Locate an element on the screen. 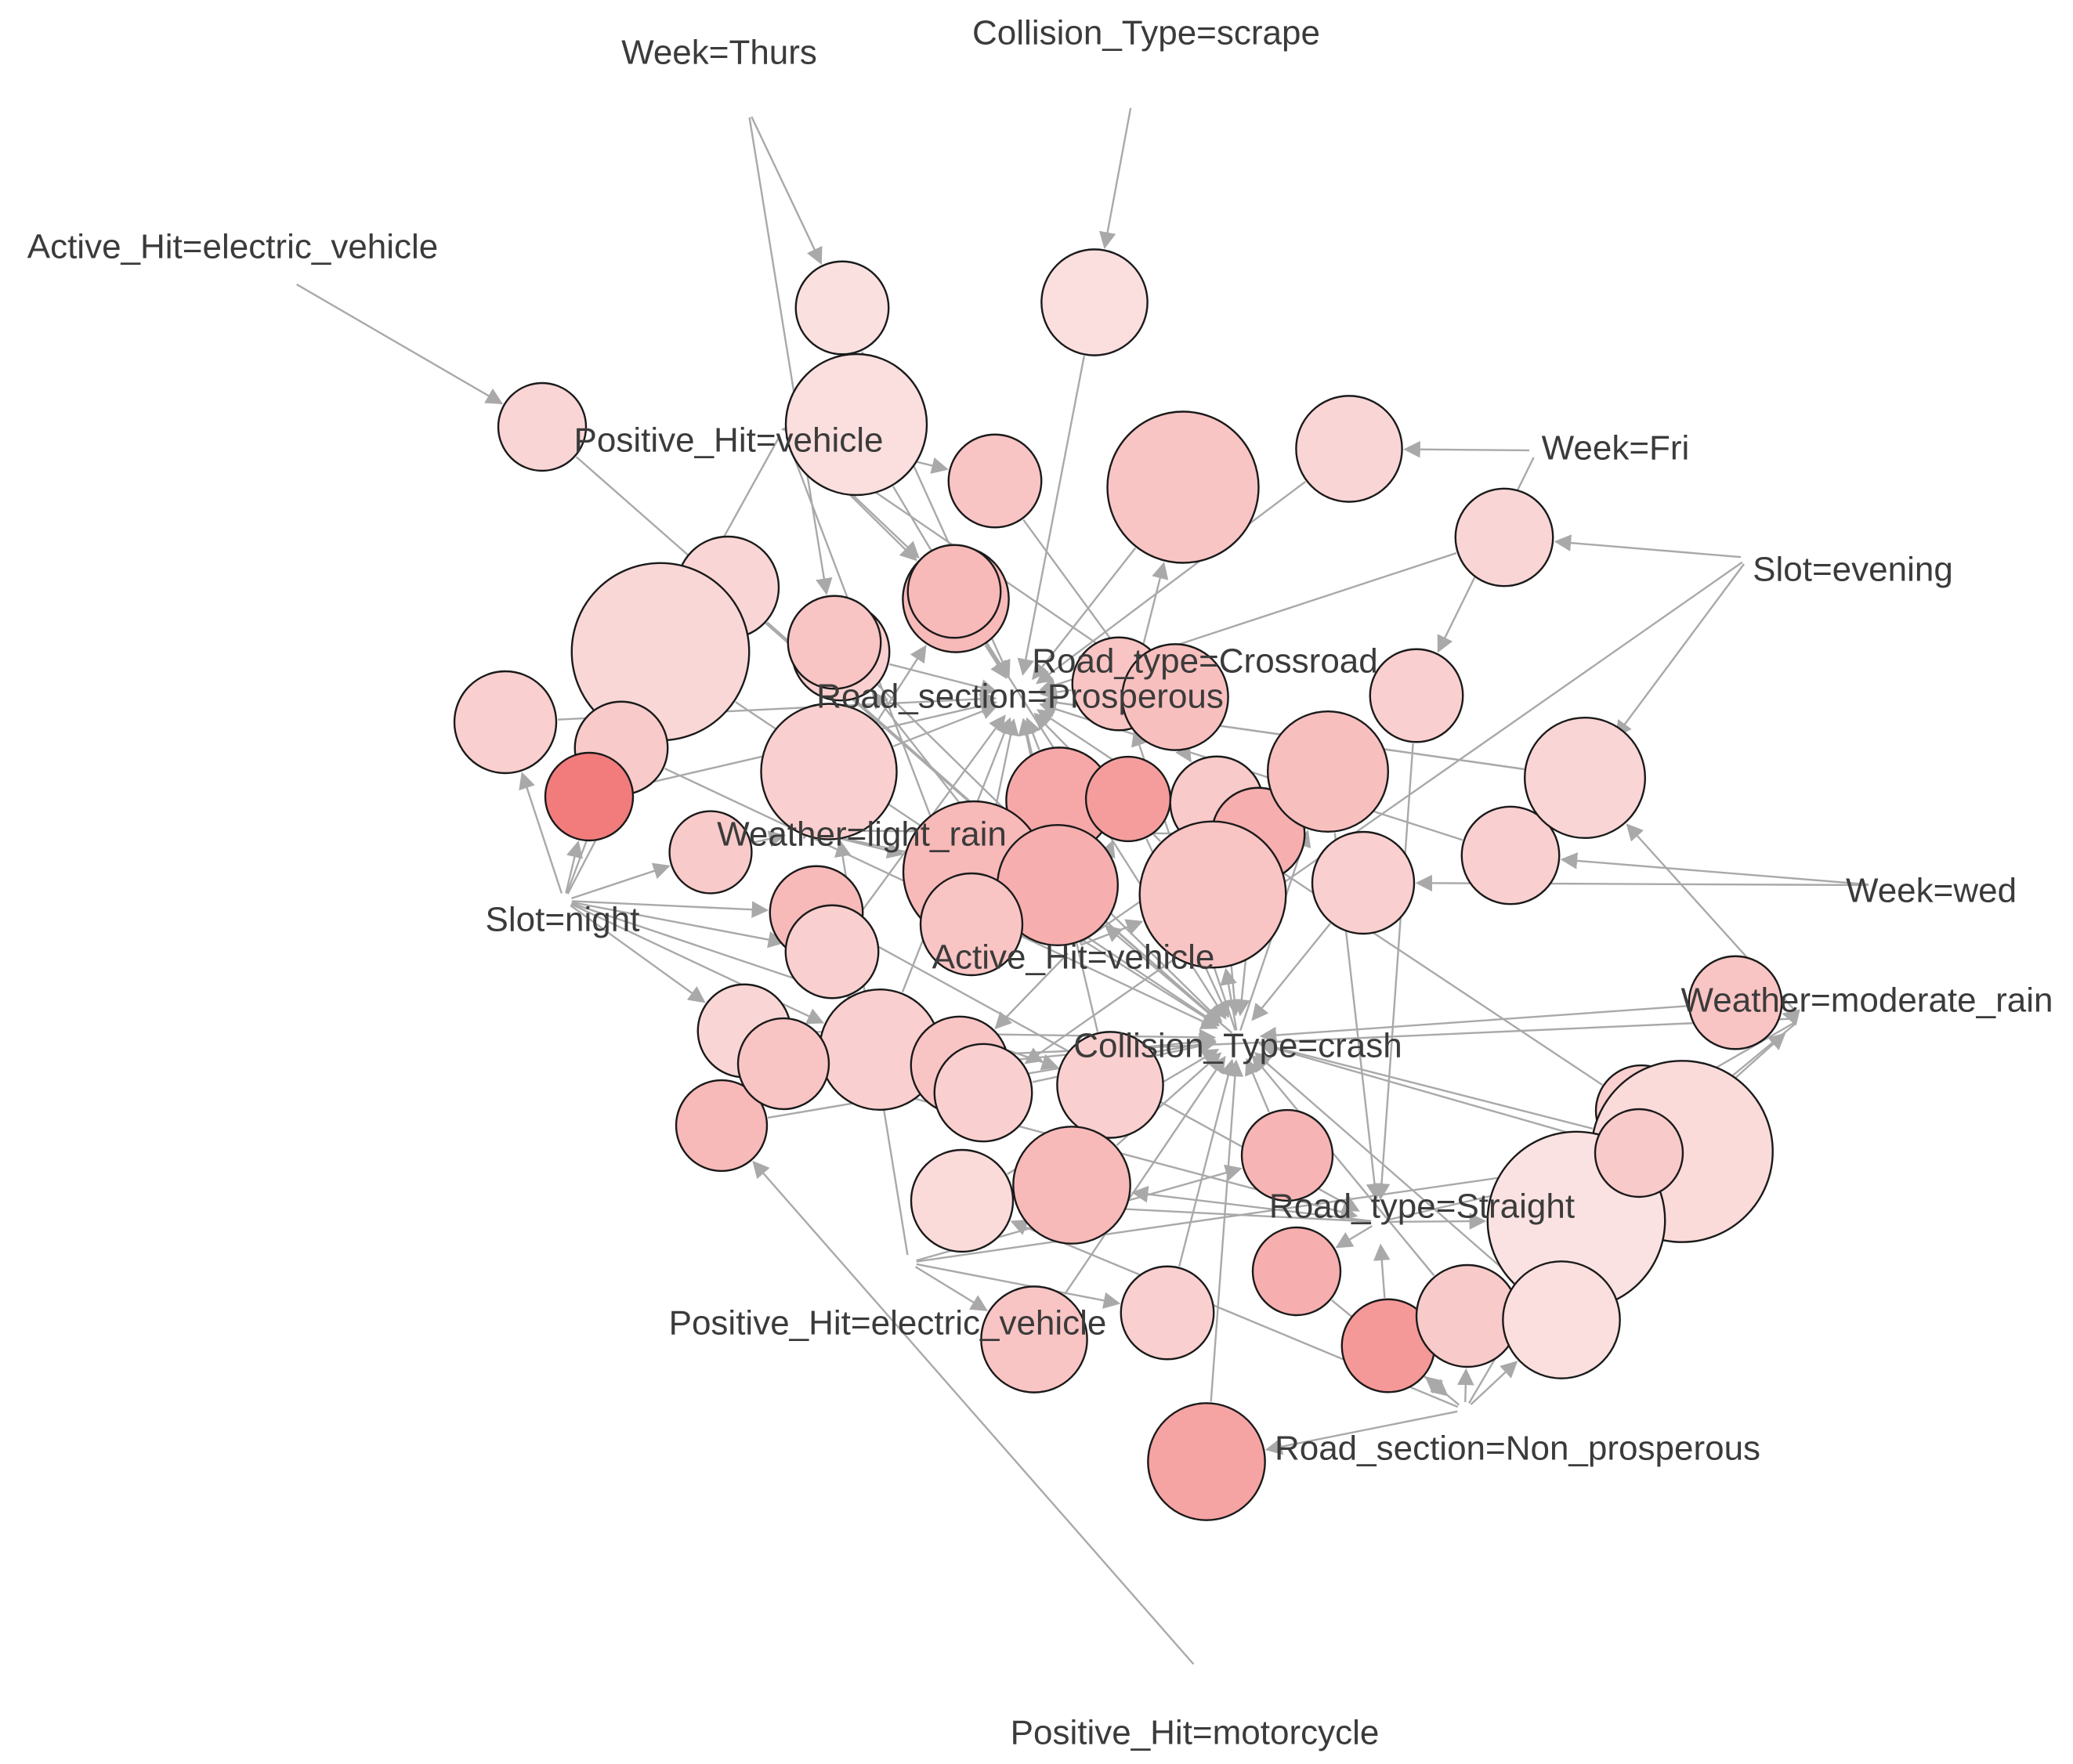 The height and width of the screenshot is (1764, 2073). rule-node-r56 is located at coordinates (983, 1092).